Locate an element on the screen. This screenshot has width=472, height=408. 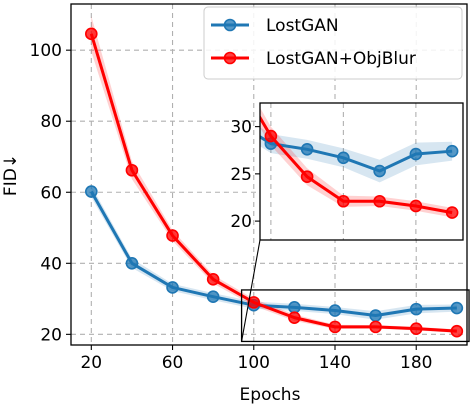
legend-marker-lostgan is located at coordinates (230, 25).